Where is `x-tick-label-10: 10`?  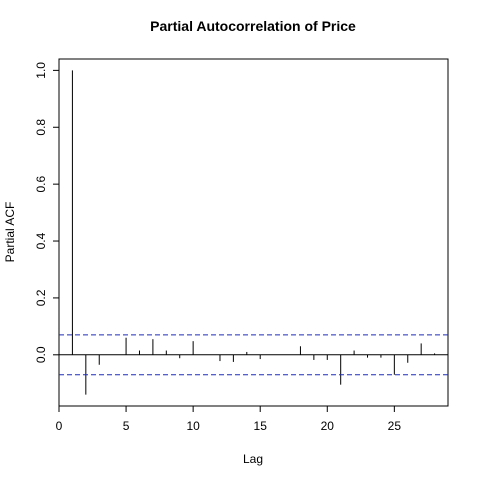
x-tick-label-10: 10 is located at coordinates (193, 426).